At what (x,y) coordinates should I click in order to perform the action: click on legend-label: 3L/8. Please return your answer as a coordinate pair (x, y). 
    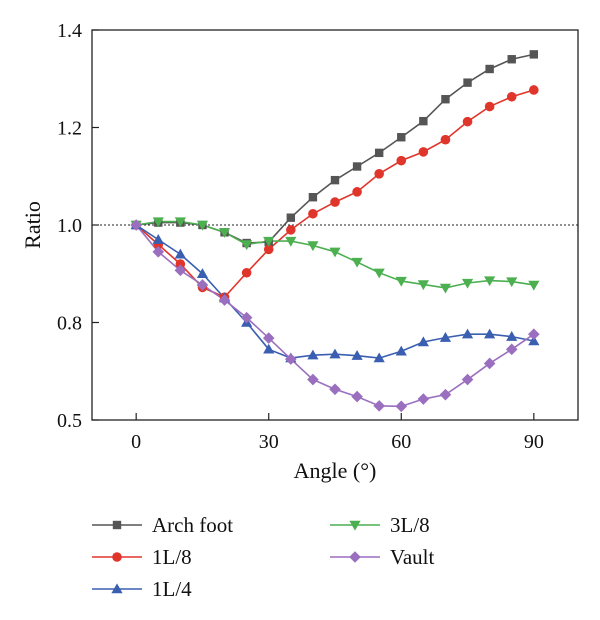
    Looking at the image, I should click on (410, 525).